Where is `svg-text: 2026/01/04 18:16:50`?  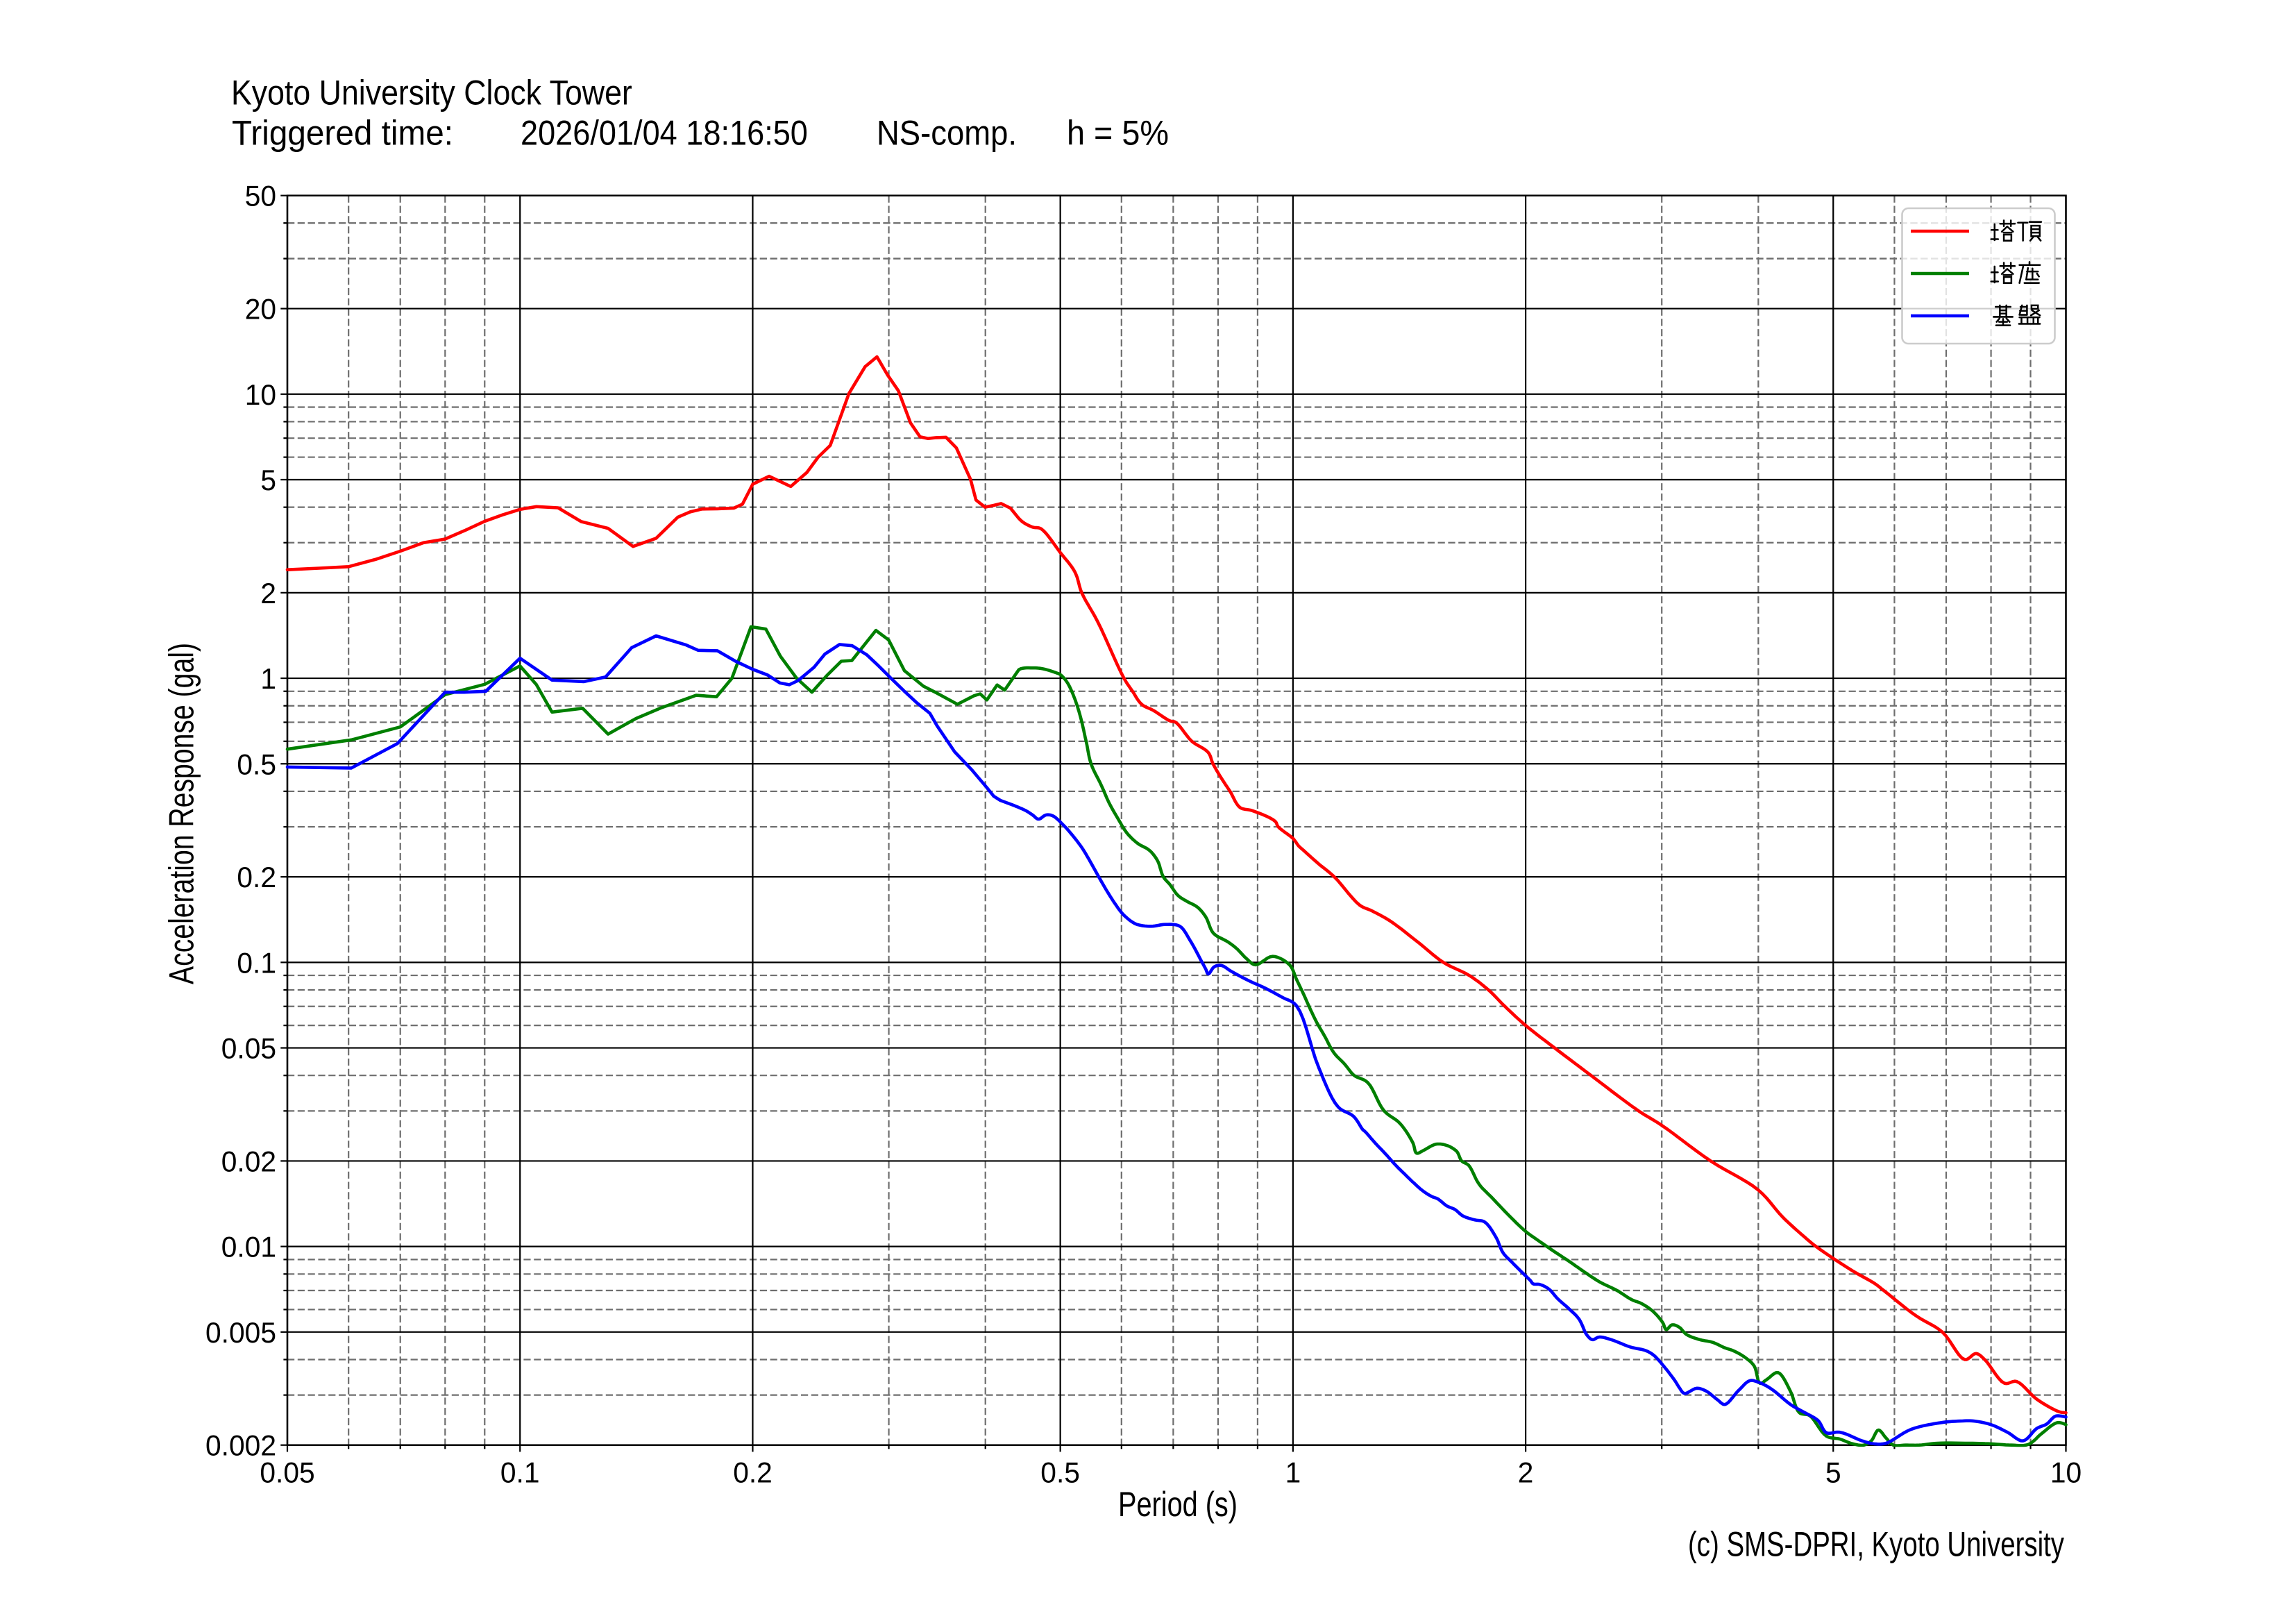 svg-text: 2026/01/04 18:16:50 is located at coordinates (665, 133).